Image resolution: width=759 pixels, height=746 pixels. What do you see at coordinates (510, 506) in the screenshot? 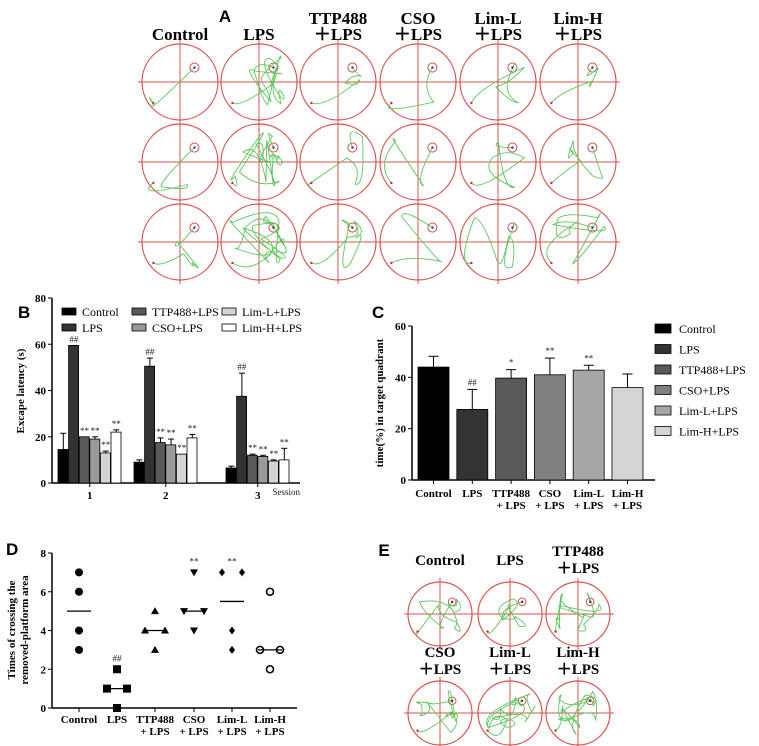
I see `x-tick-label-line2: + LPS` at bounding box center [510, 506].